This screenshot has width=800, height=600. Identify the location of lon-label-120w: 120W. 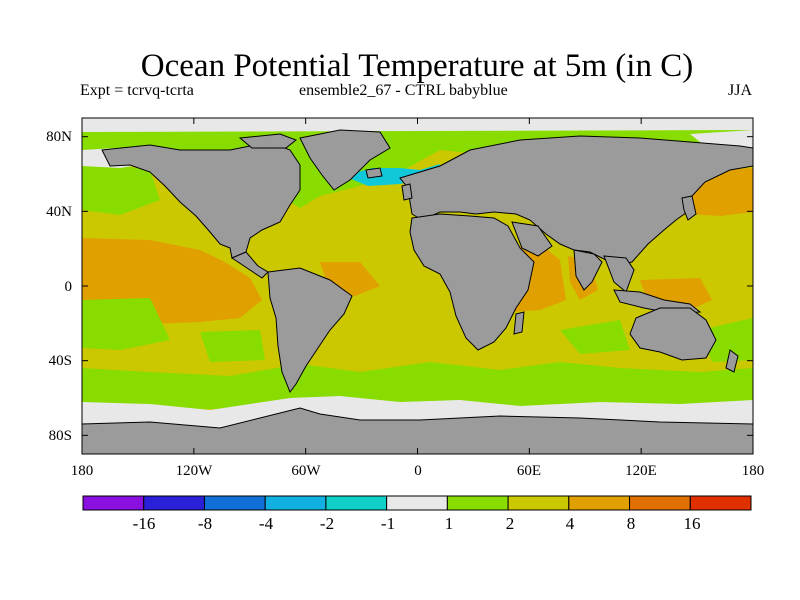
(195, 471).